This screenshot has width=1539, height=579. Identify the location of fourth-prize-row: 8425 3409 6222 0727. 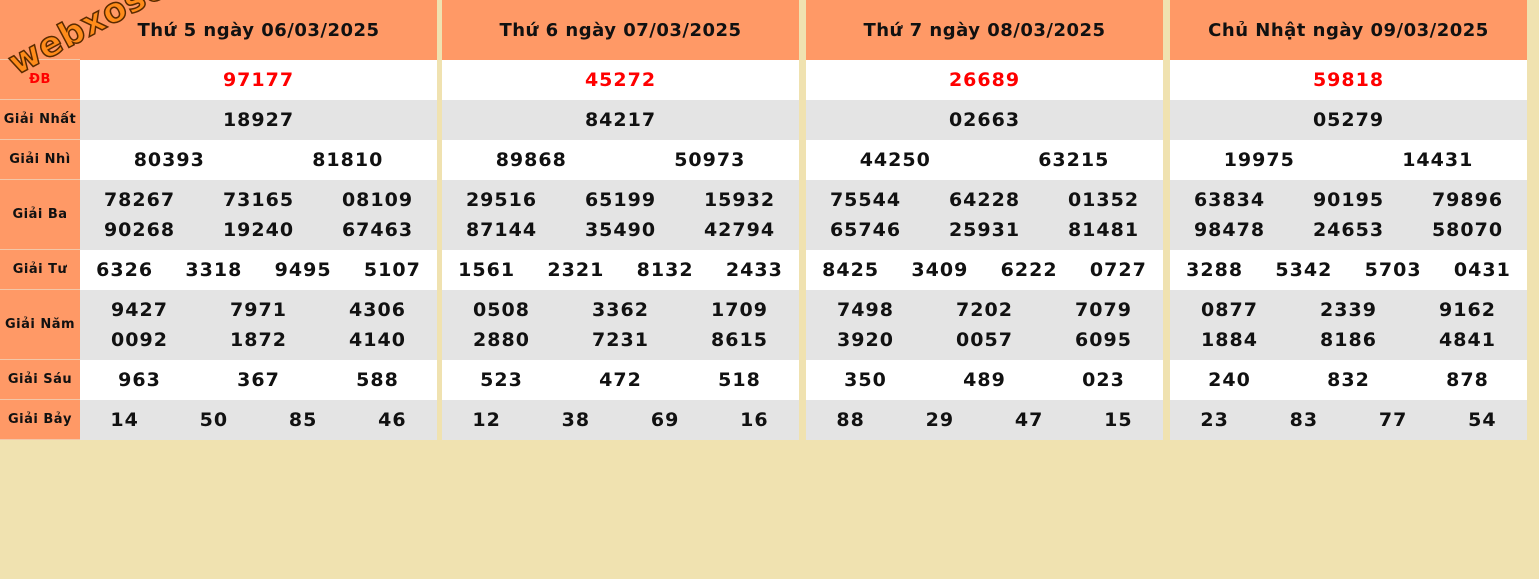
(984, 270).